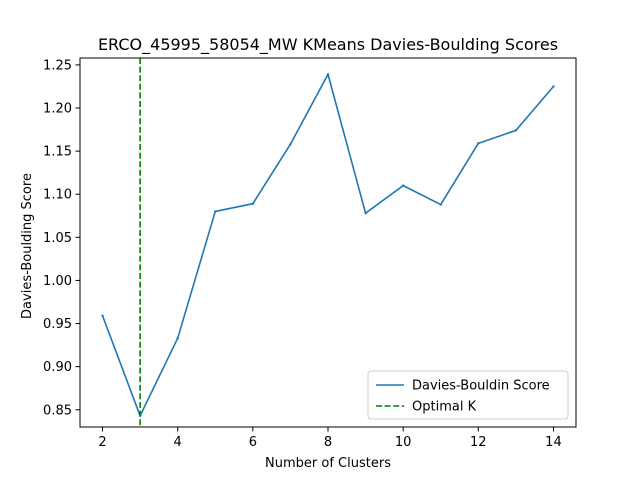  Describe the element at coordinates (553, 442) in the screenshot. I see `x-tick-label: 14` at that location.